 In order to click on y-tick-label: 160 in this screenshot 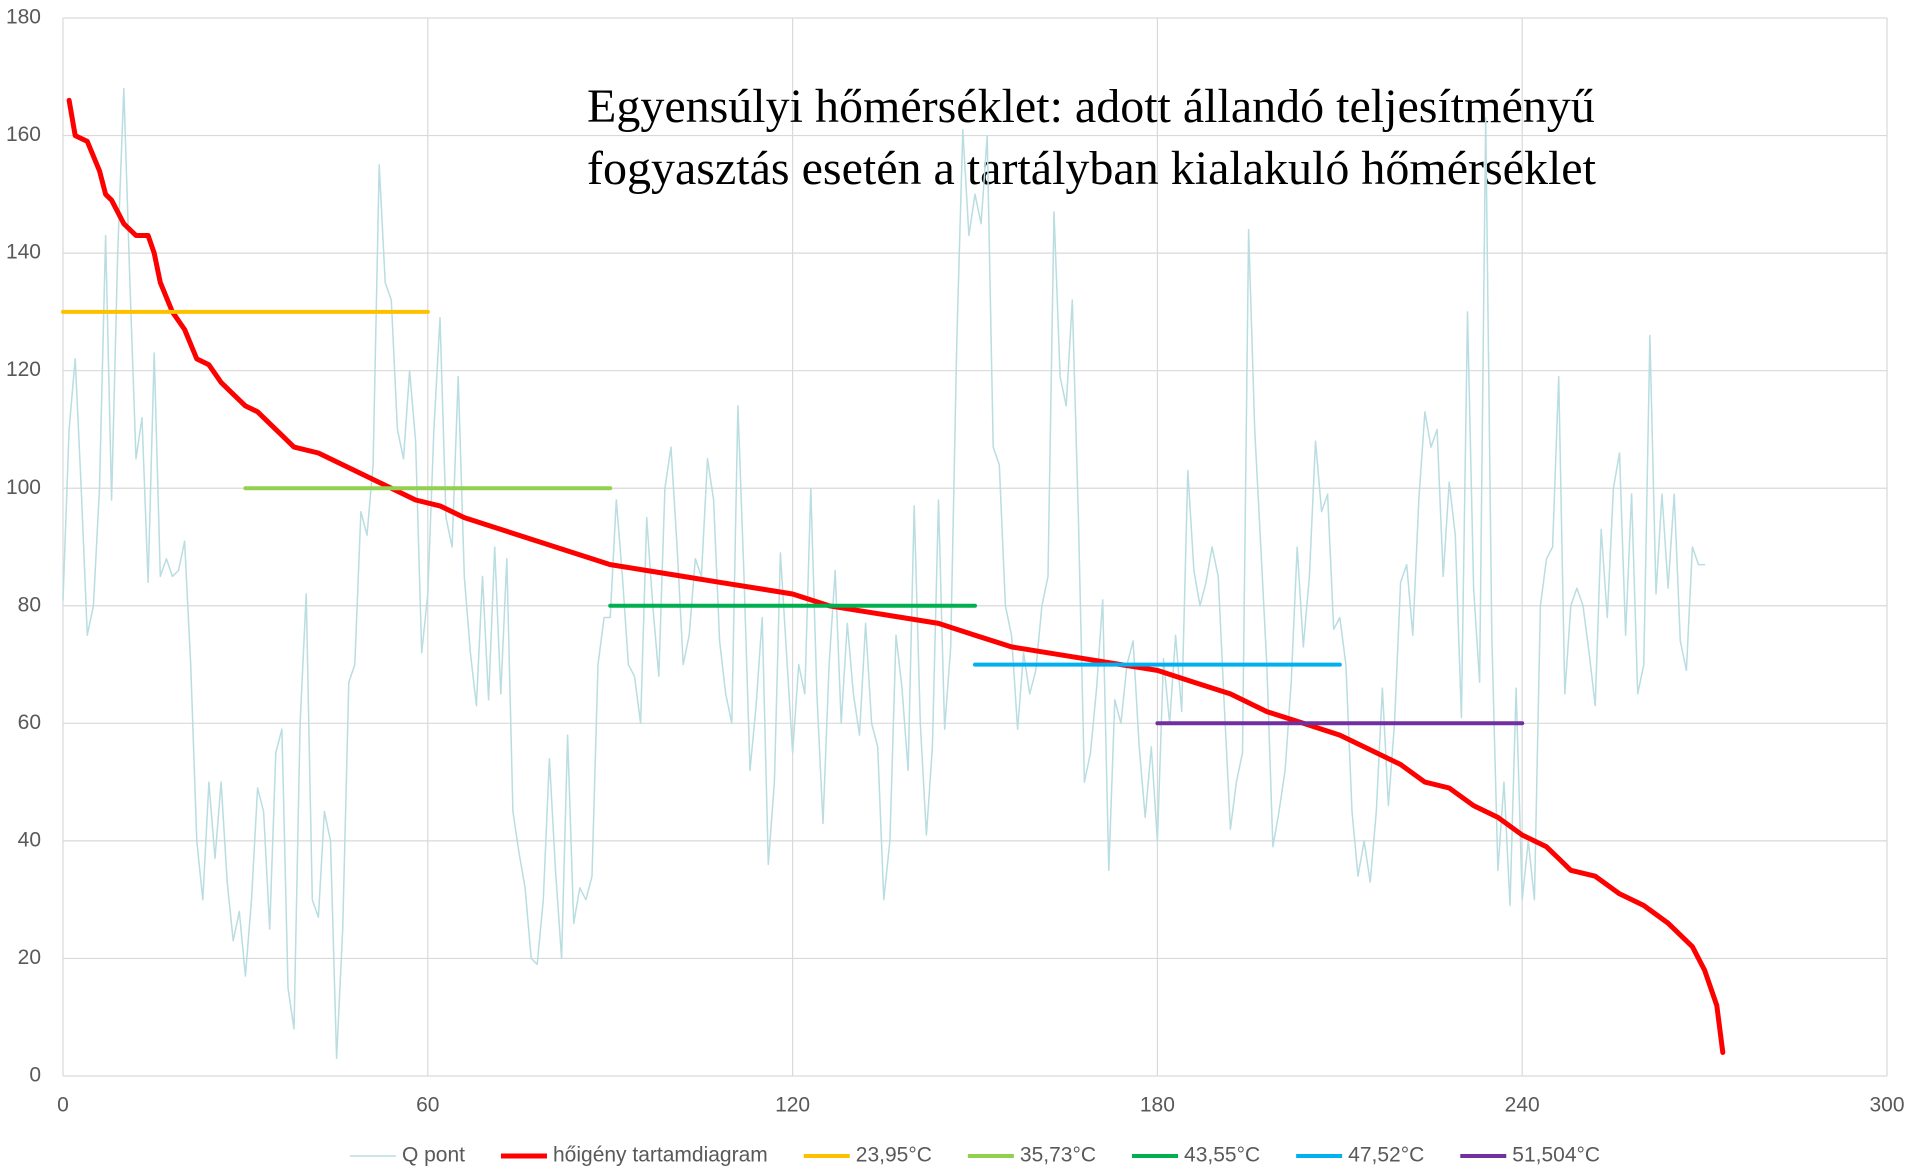, I will do `click(23, 134)`.